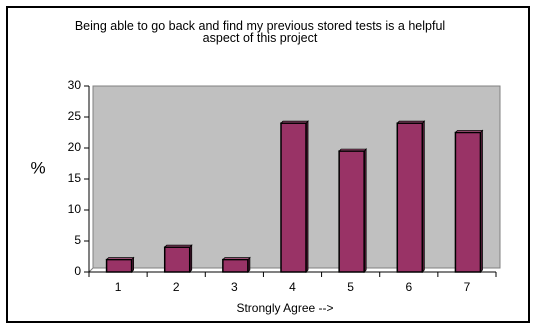 This screenshot has height=333, width=540. Describe the element at coordinates (75, 85) in the screenshot. I see `y-tick-label: 30` at that location.